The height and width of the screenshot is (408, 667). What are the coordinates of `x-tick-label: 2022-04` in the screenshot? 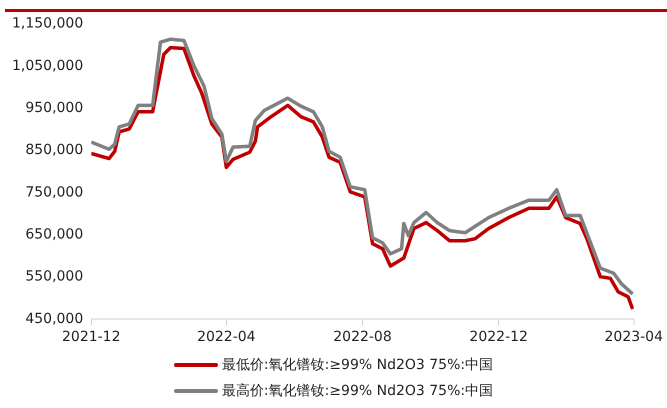 It's located at (226, 337).